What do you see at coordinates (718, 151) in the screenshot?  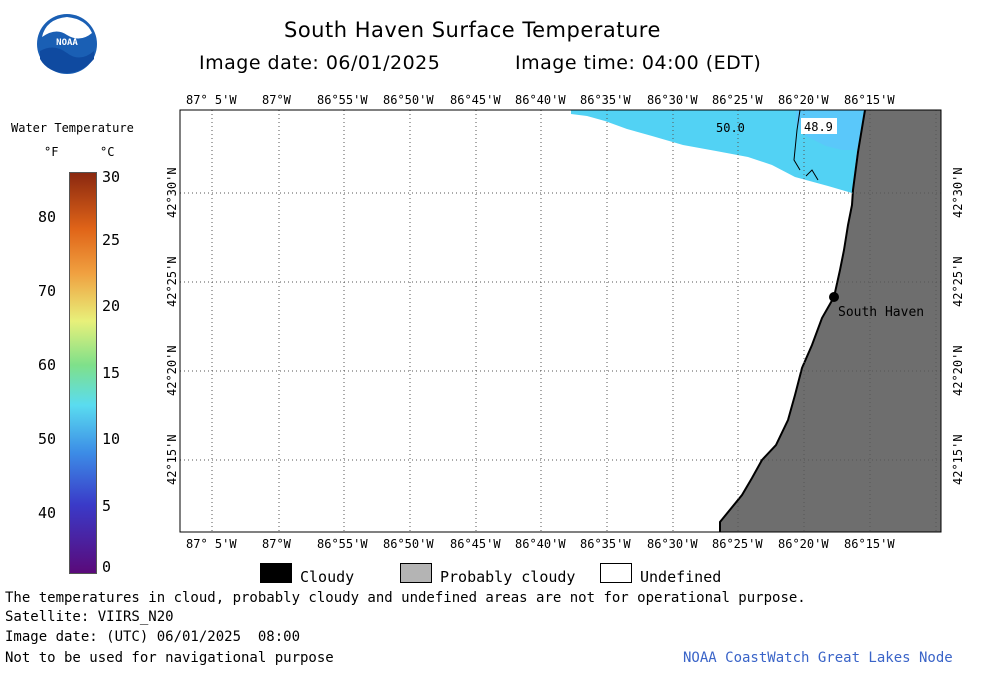 I see `sst-water-area` at bounding box center [718, 151].